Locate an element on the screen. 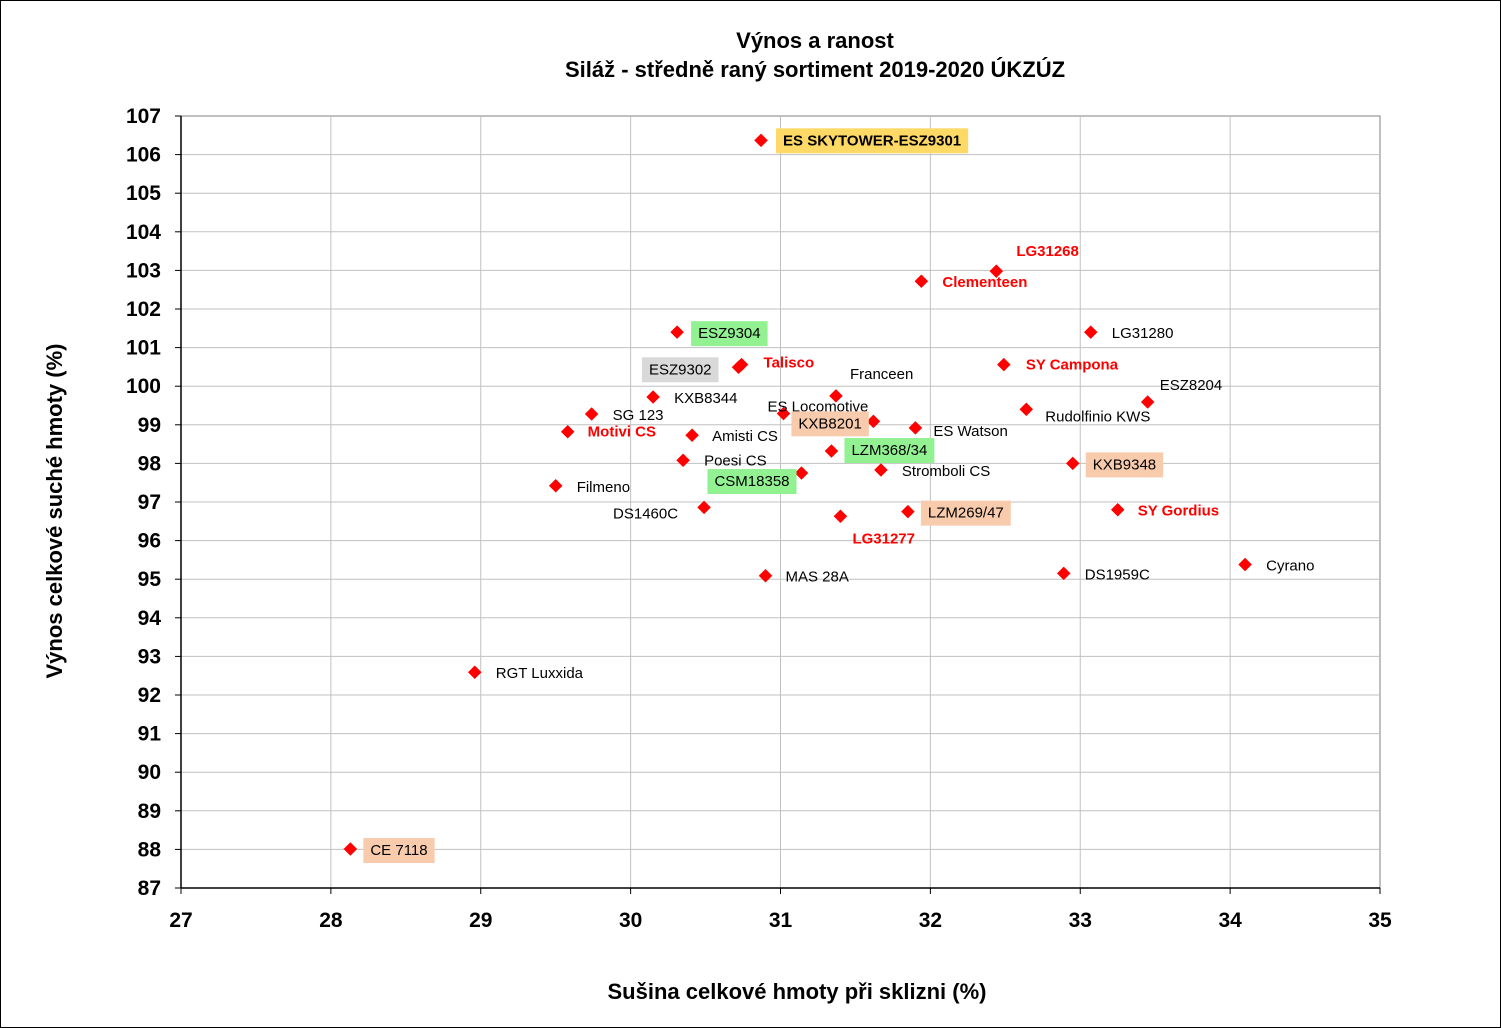  point-label-text: CSM18358 is located at coordinates (751, 481).